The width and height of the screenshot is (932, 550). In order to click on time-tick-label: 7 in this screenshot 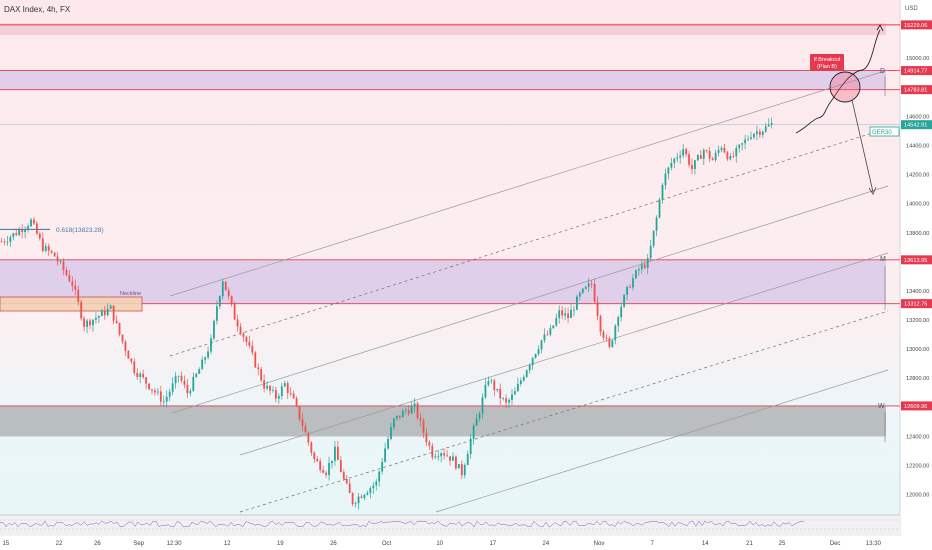, I will do `click(652, 544)`.